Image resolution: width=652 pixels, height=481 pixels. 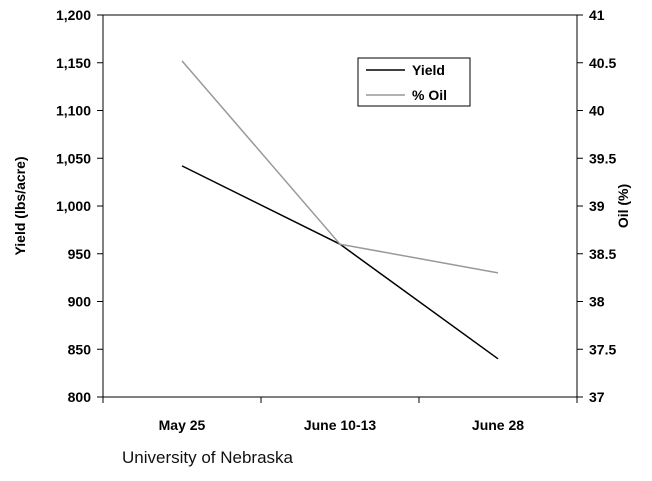 I want to click on left-tick-label: 850, so click(x=80, y=349).